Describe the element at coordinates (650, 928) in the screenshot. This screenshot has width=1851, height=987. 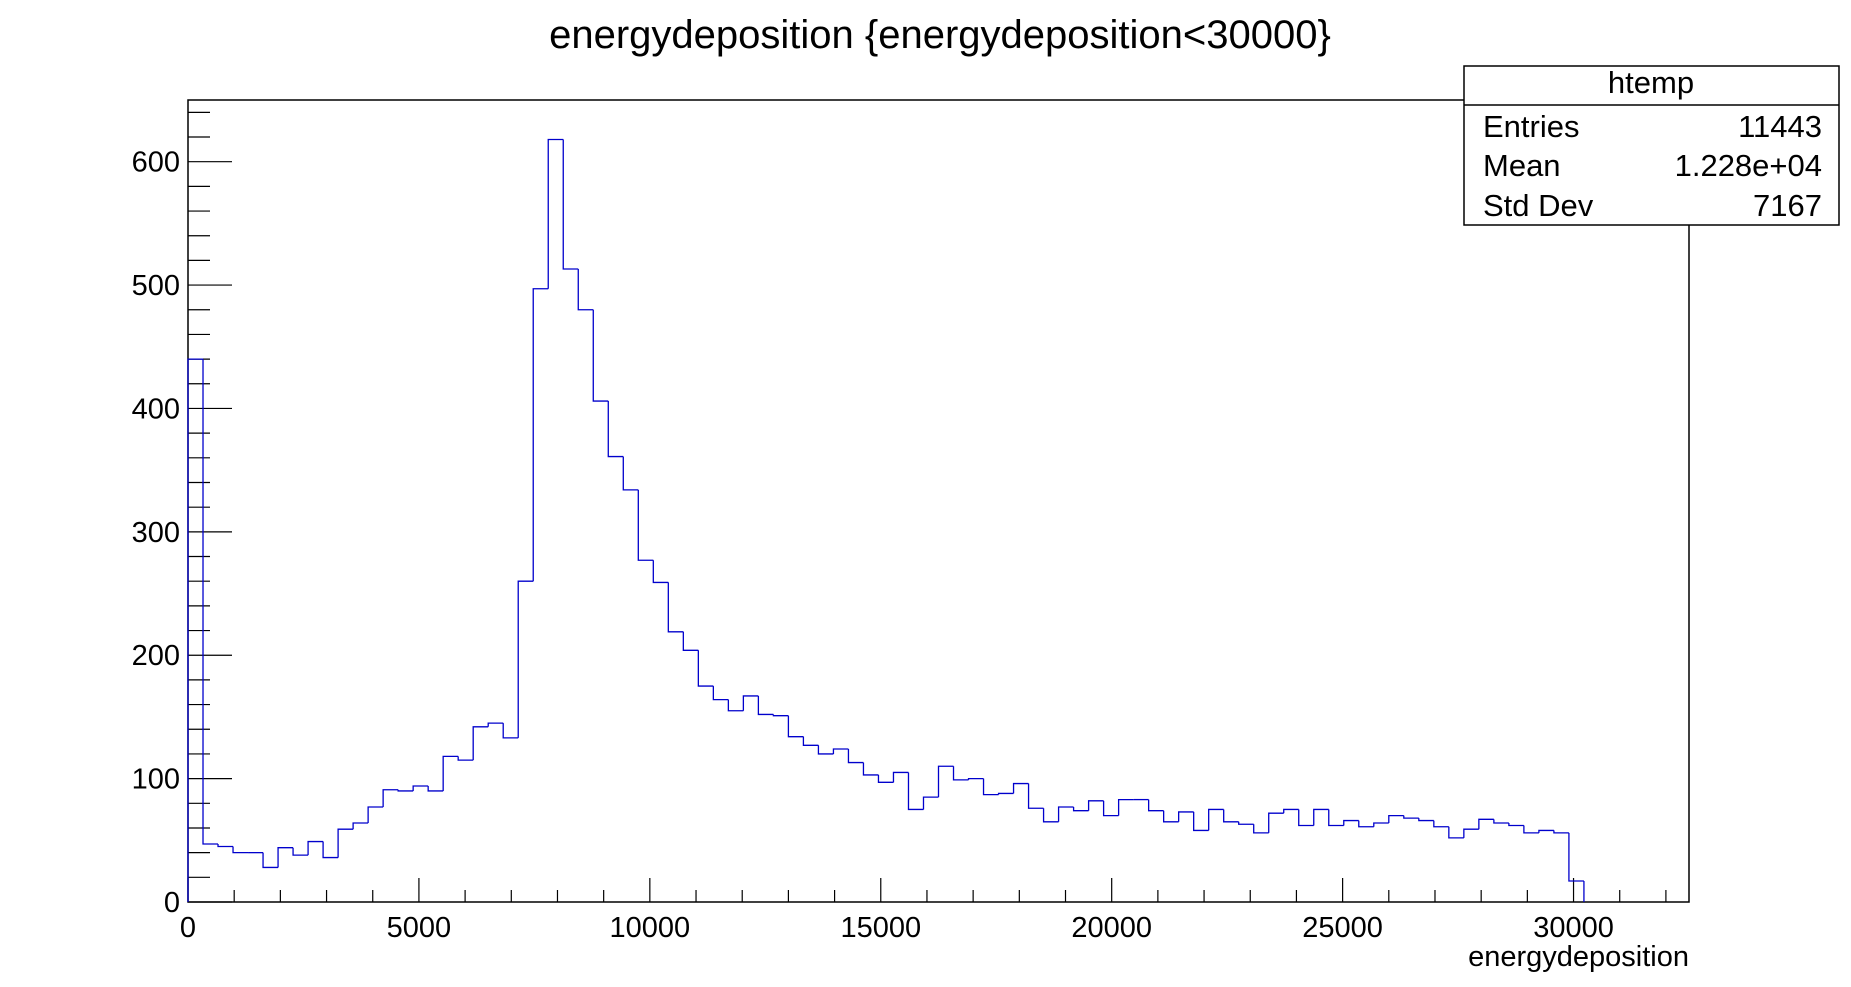
I see `x-tick-label: 10000` at that location.